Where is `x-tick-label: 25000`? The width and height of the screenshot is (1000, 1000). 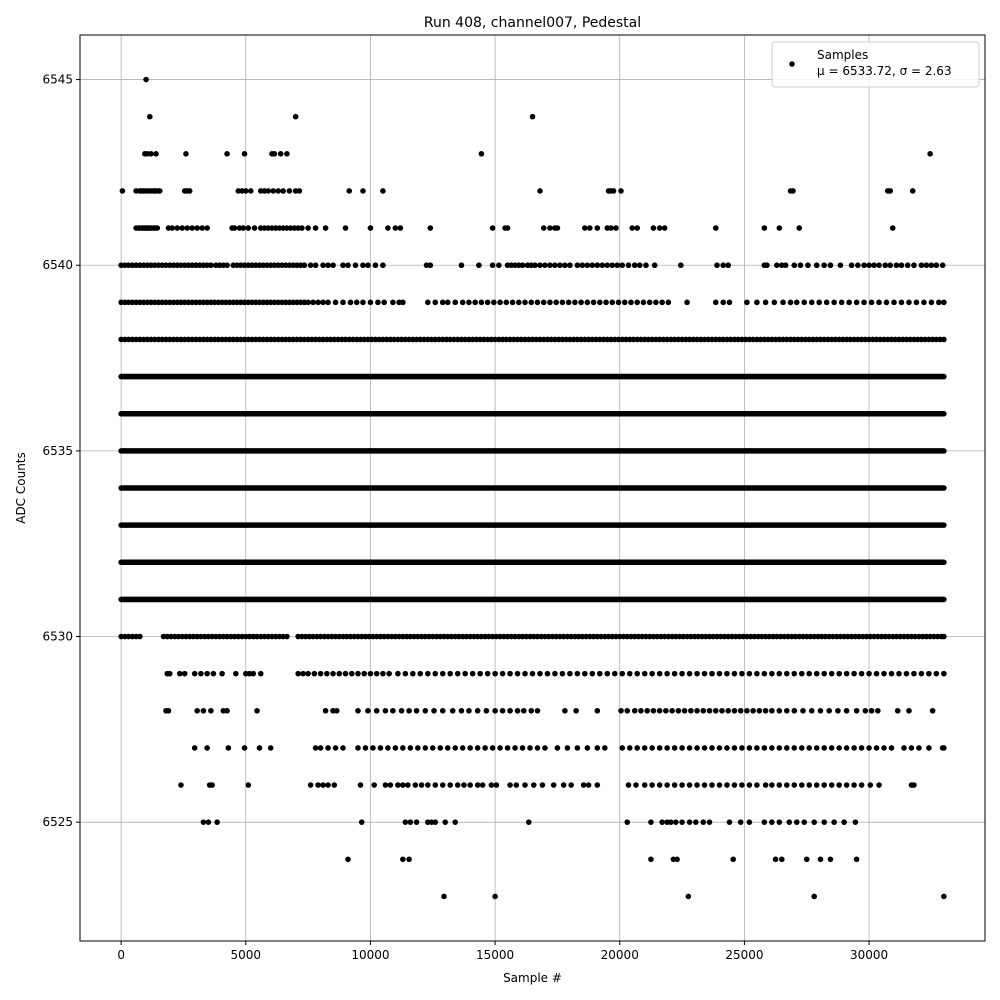
x-tick-label: 25000 is located at coordinates (744, 955).